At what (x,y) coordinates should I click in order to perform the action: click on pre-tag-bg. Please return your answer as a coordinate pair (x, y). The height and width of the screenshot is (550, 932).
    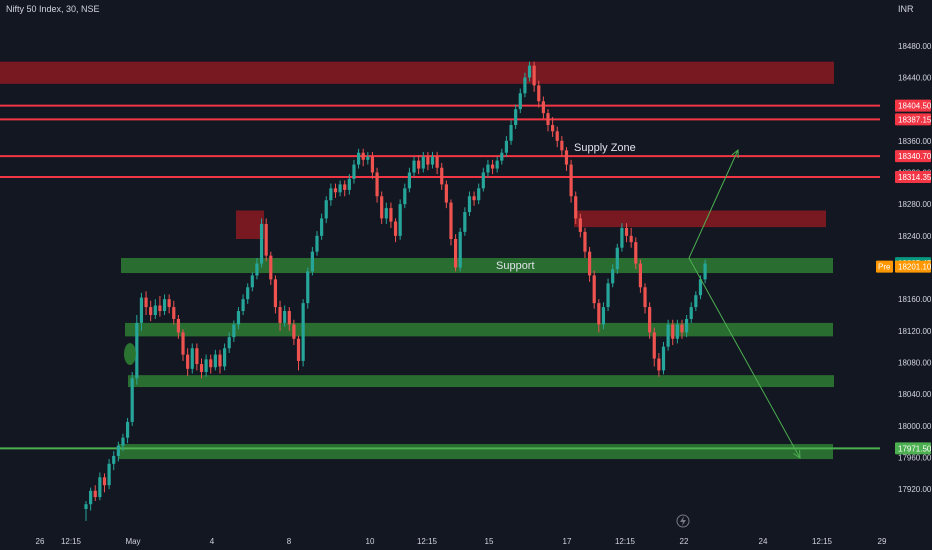
    Looking at the image, I should click on (884, 266).